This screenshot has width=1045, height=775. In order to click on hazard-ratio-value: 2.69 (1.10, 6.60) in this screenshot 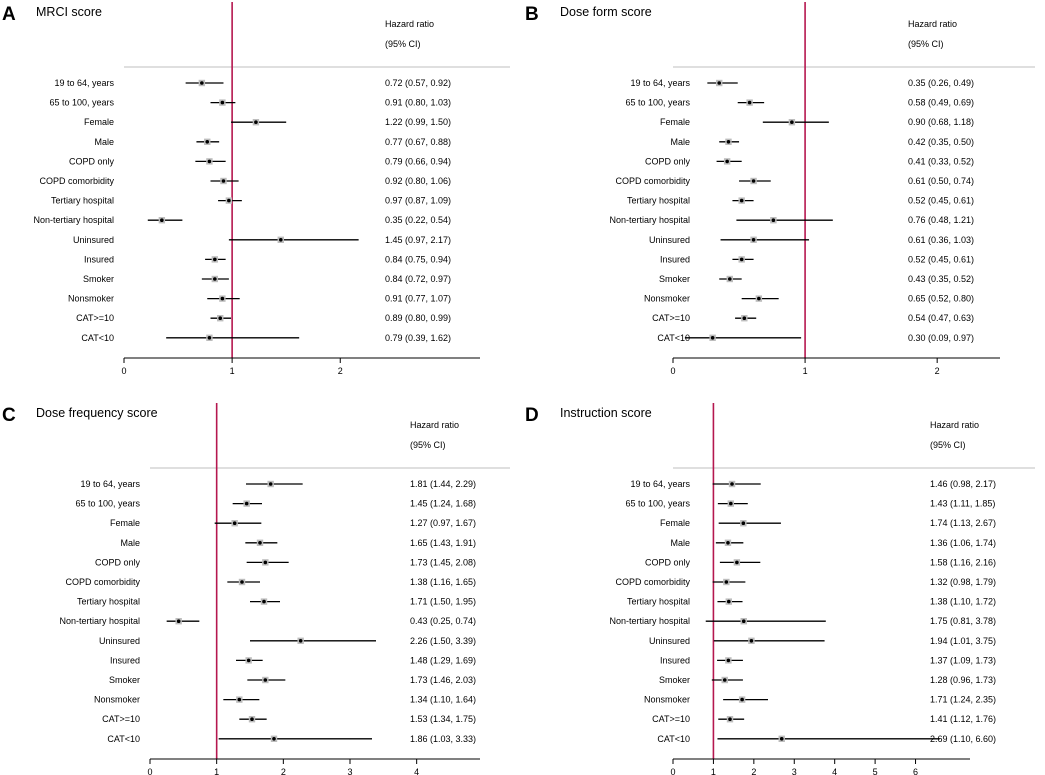, I will do `click(963, 739)`.